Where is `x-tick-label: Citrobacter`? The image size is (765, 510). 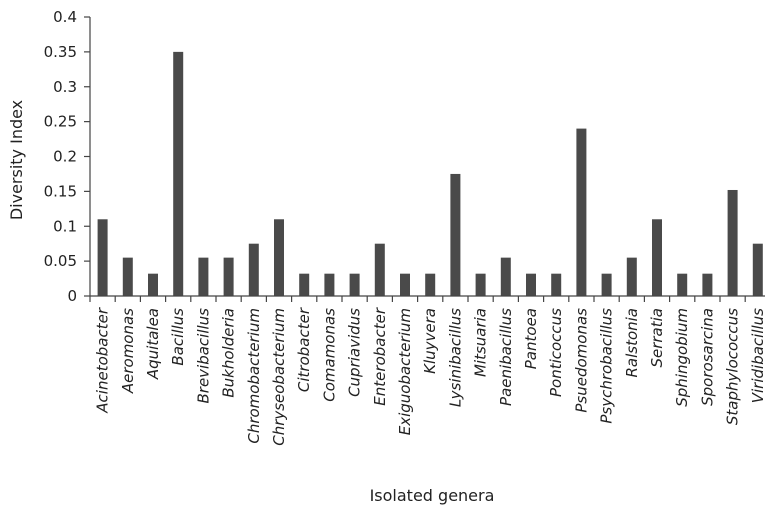 x-tick-label: Citrobacter is located at coordinates (304, 349).